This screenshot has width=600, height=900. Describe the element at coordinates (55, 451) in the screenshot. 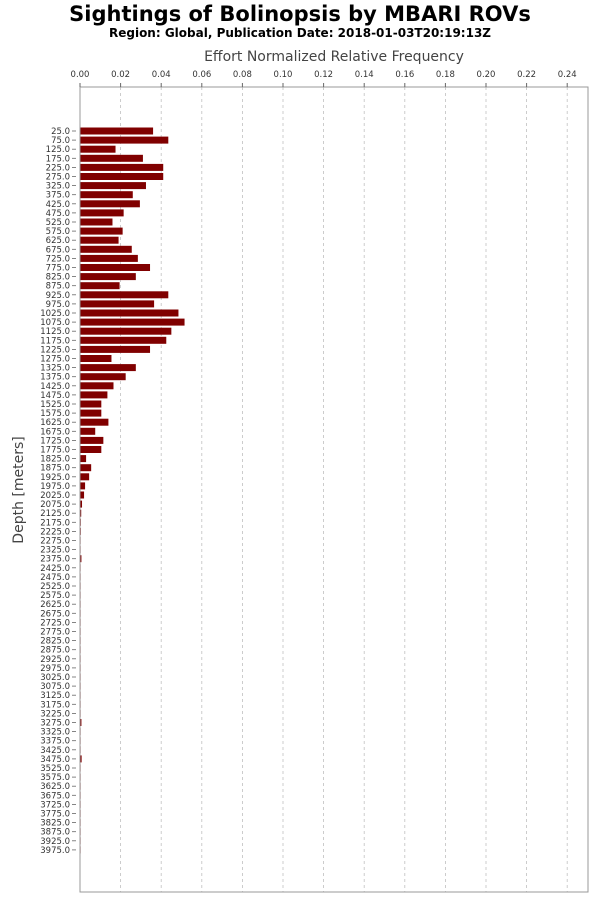

I see `y-tick-label: 1775.0` at that location.